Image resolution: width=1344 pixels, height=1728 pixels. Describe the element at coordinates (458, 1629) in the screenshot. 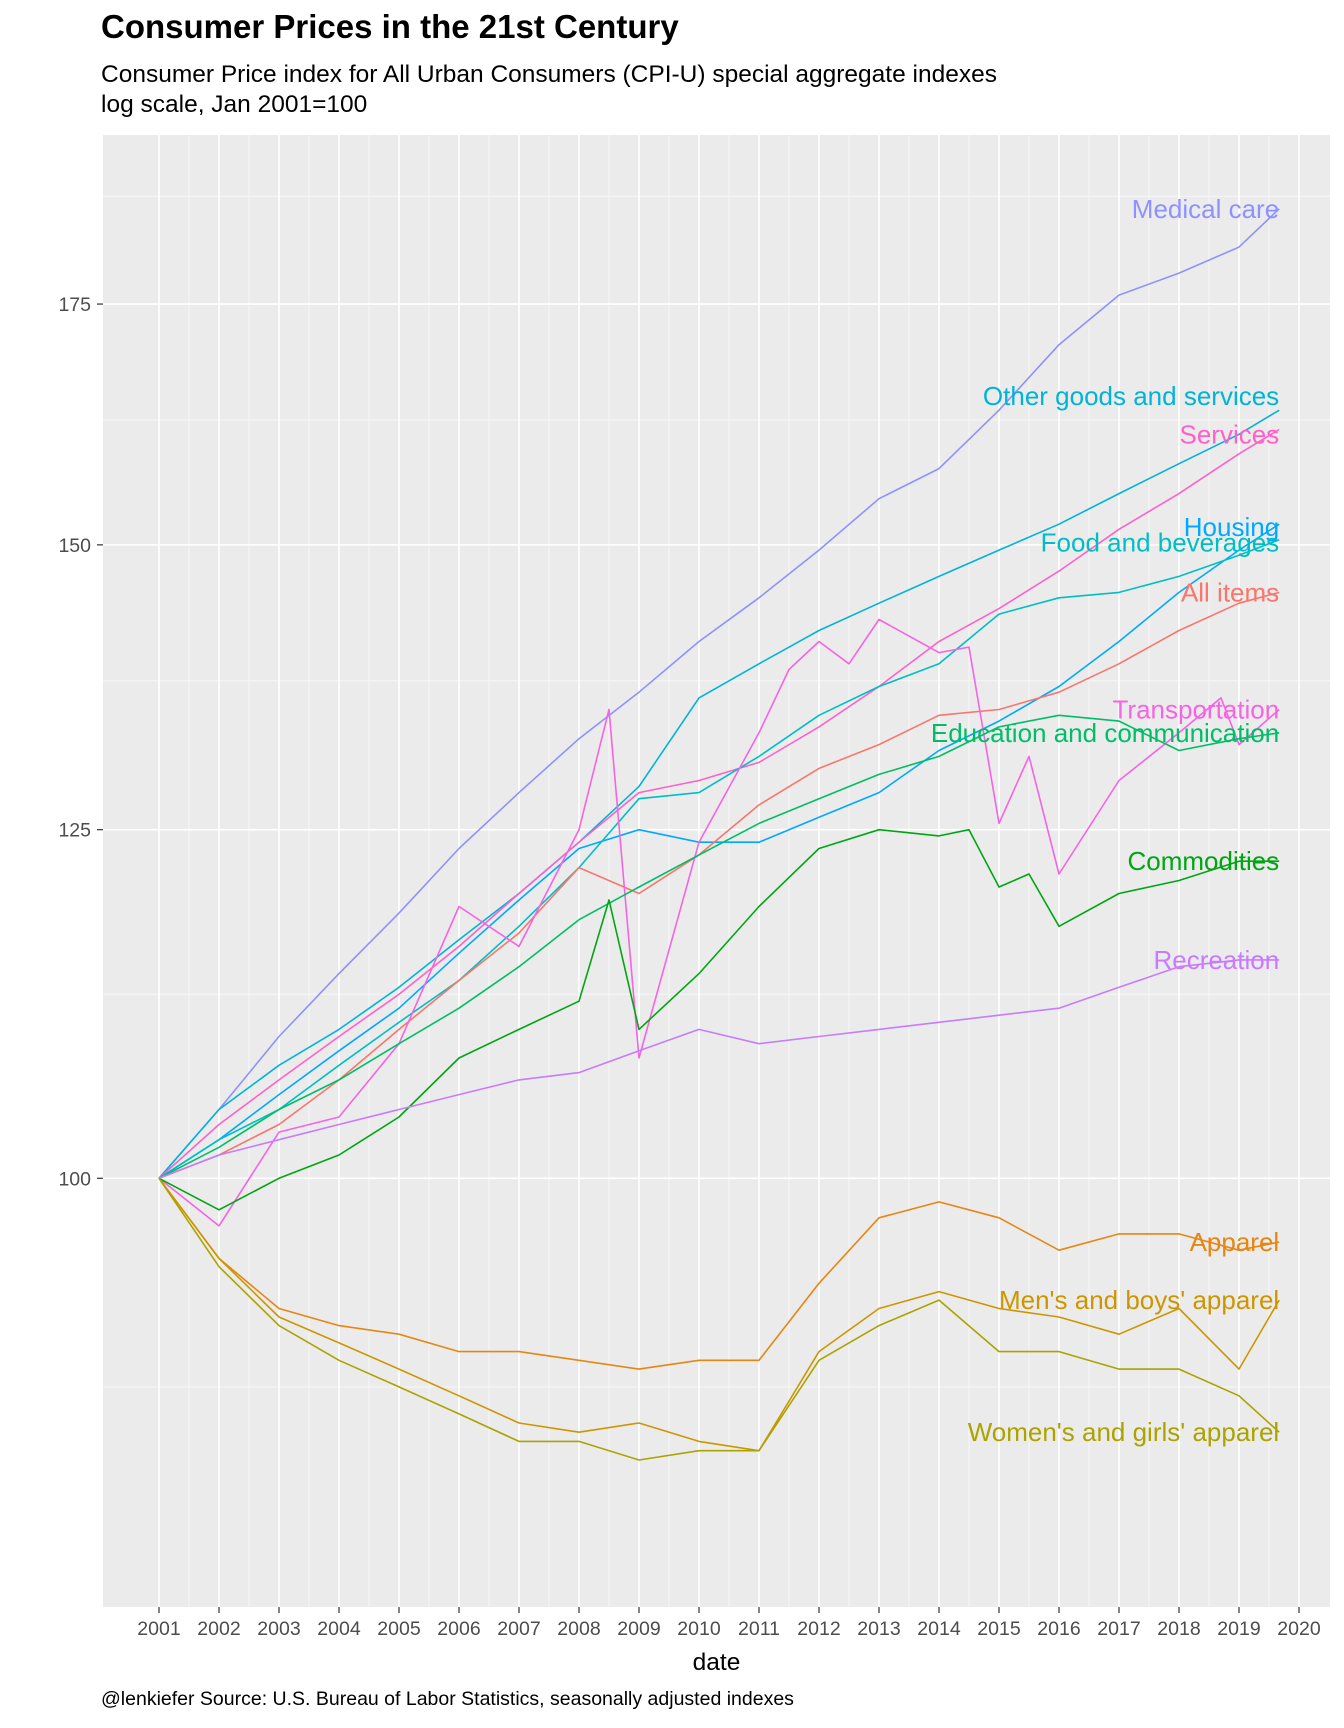

I see `x-tick-label: 2006` at that location.